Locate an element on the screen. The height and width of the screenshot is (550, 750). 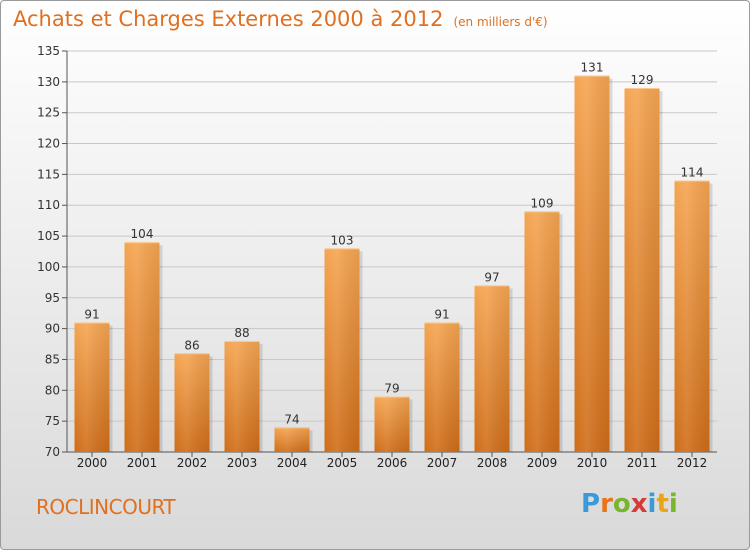
y-tick-label: 85 is located at coordinates (52, 359).